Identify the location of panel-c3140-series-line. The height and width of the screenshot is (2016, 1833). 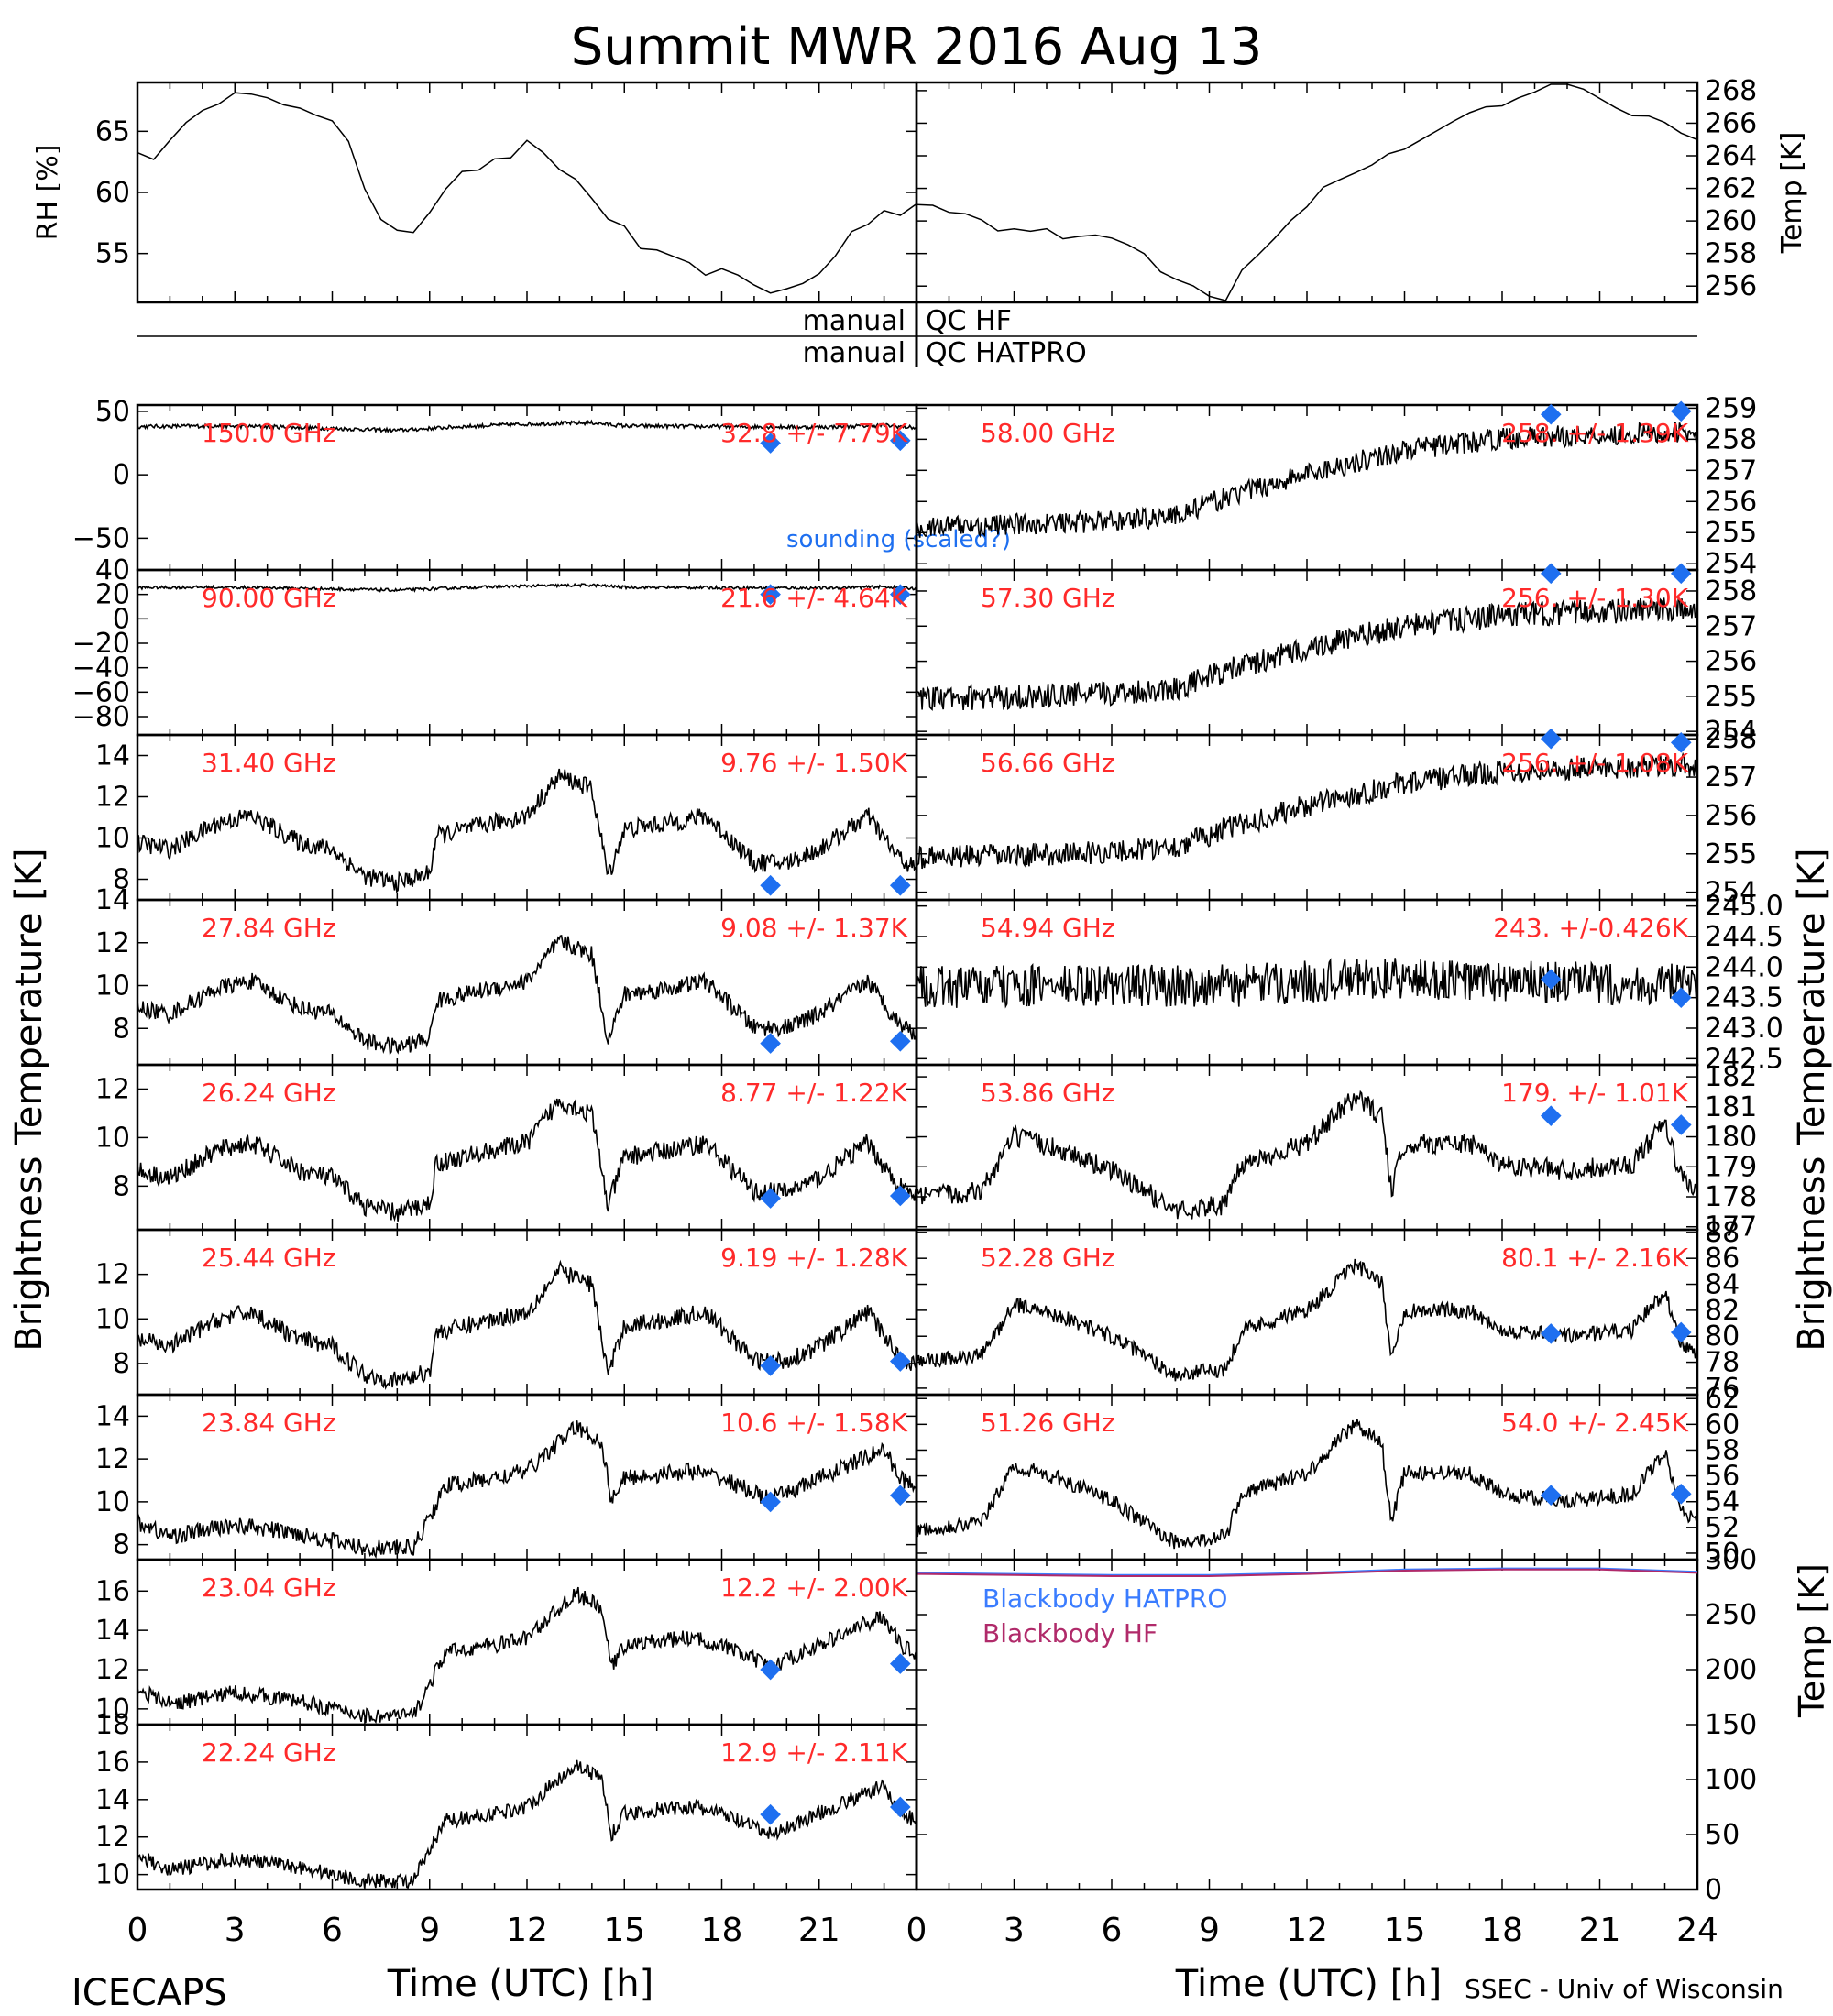
(527, 830).